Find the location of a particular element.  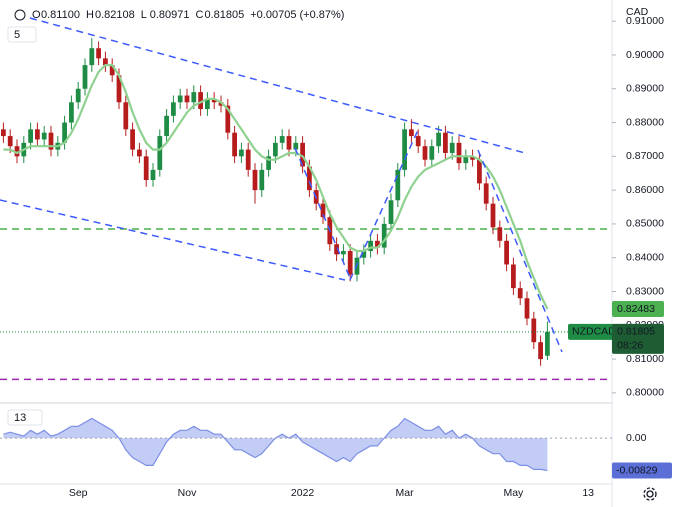

header-label: C is located at coordinates (199, 15).